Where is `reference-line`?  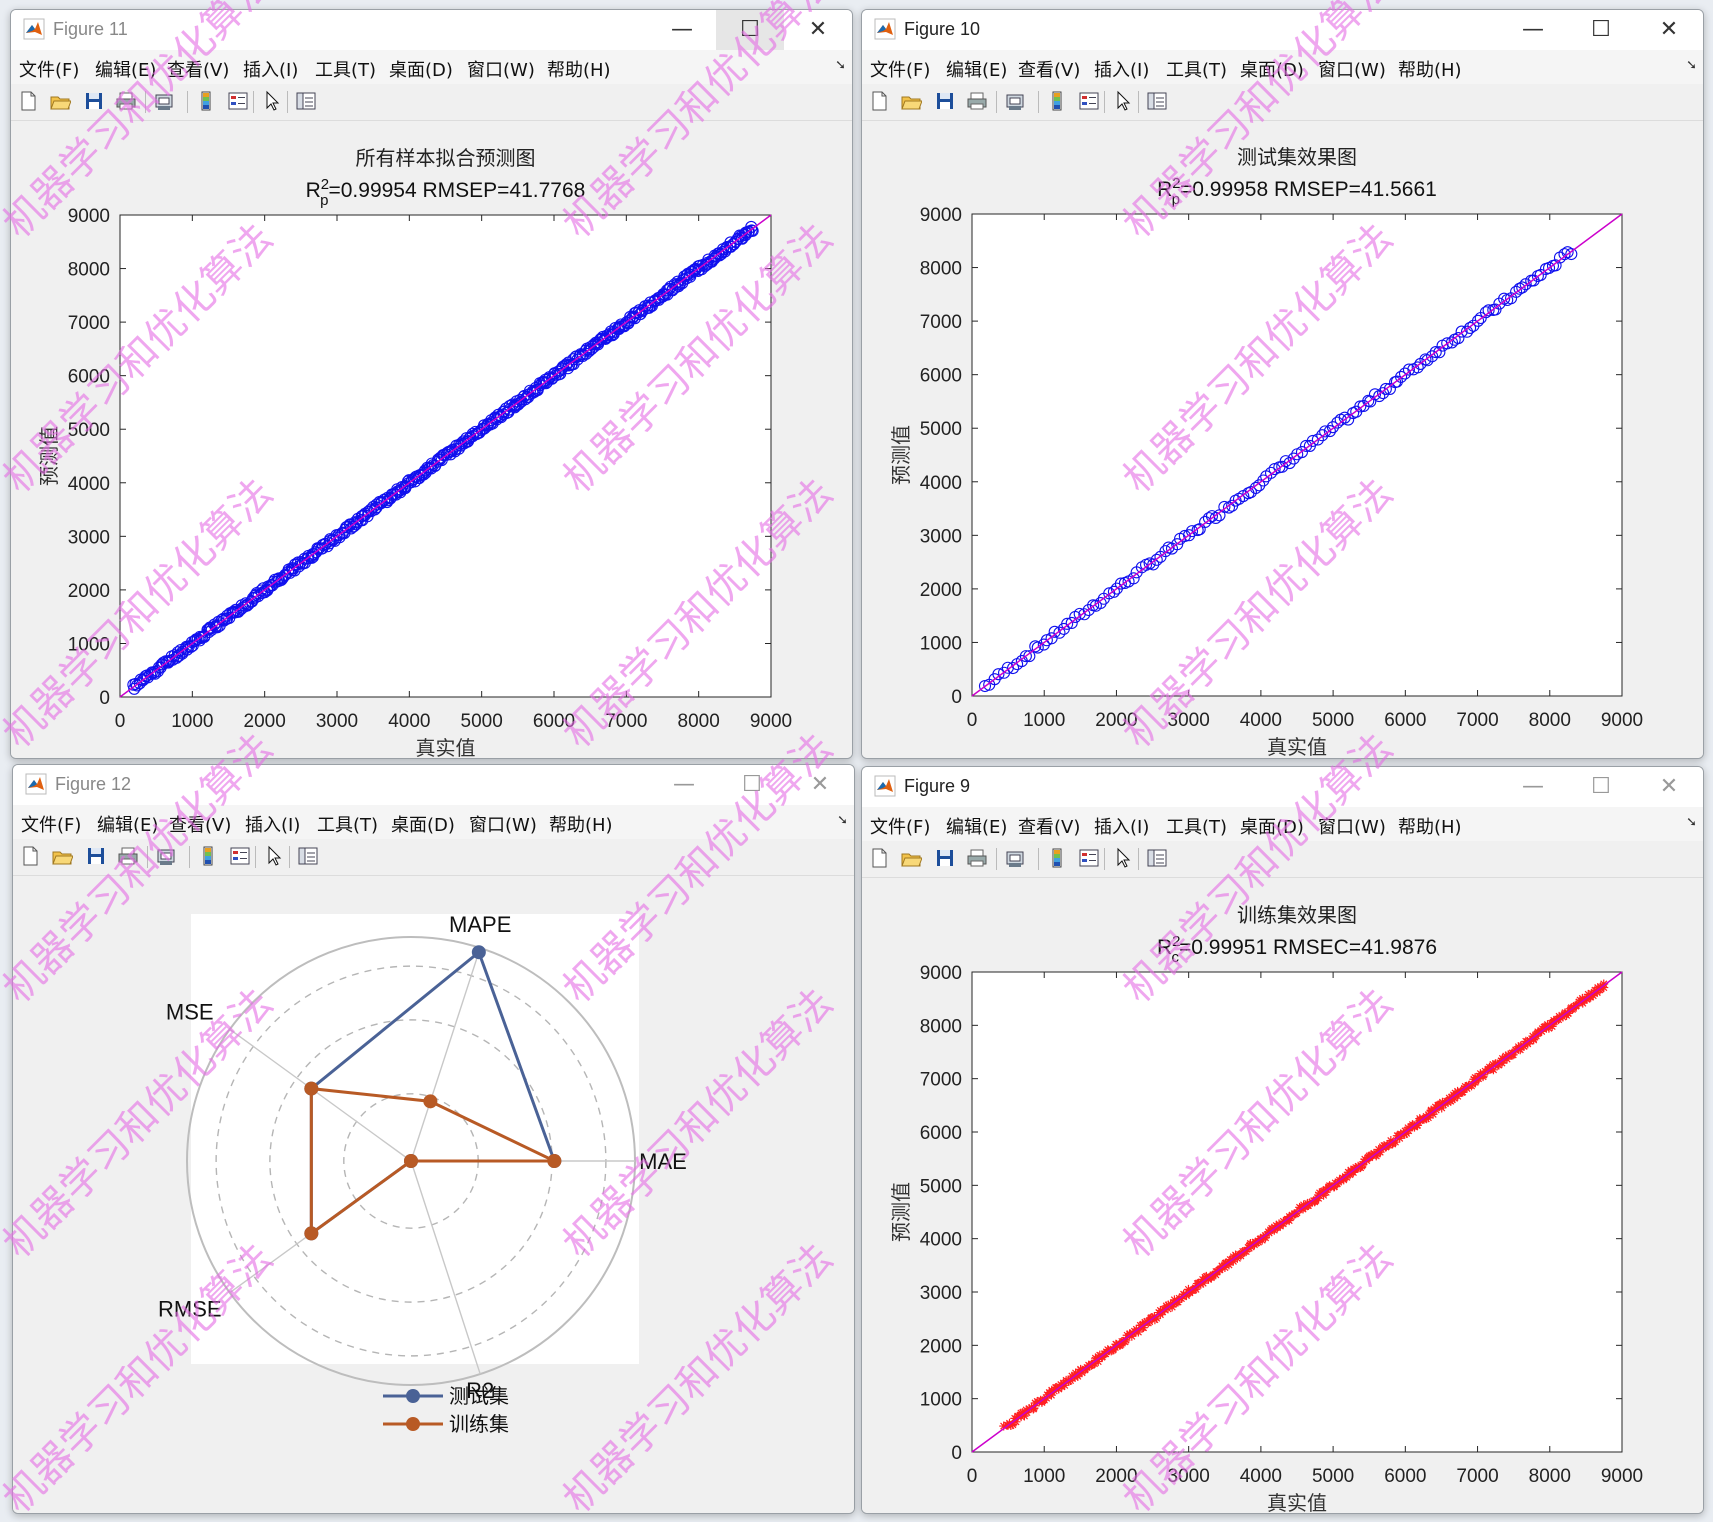
reference-line is located at coordinates (1297, 455).